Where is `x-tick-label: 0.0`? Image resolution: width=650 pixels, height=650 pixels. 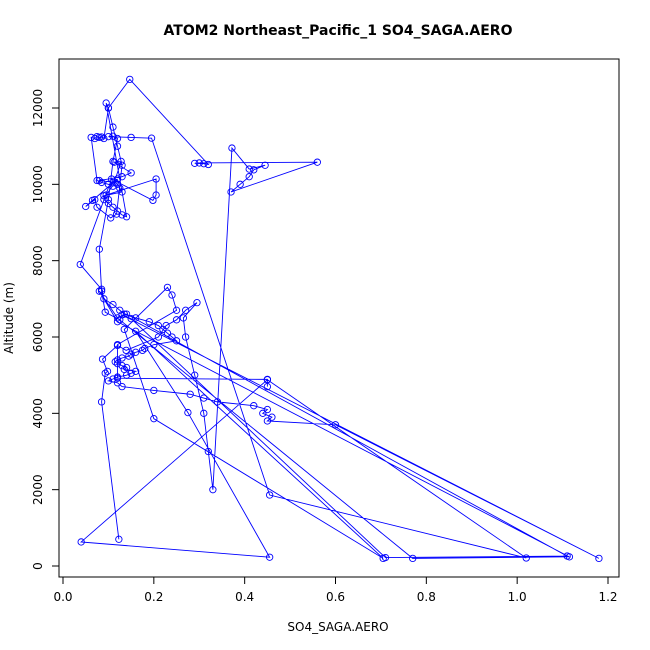
x-tick-label: 0.0 is located at coordinates (62, 597).